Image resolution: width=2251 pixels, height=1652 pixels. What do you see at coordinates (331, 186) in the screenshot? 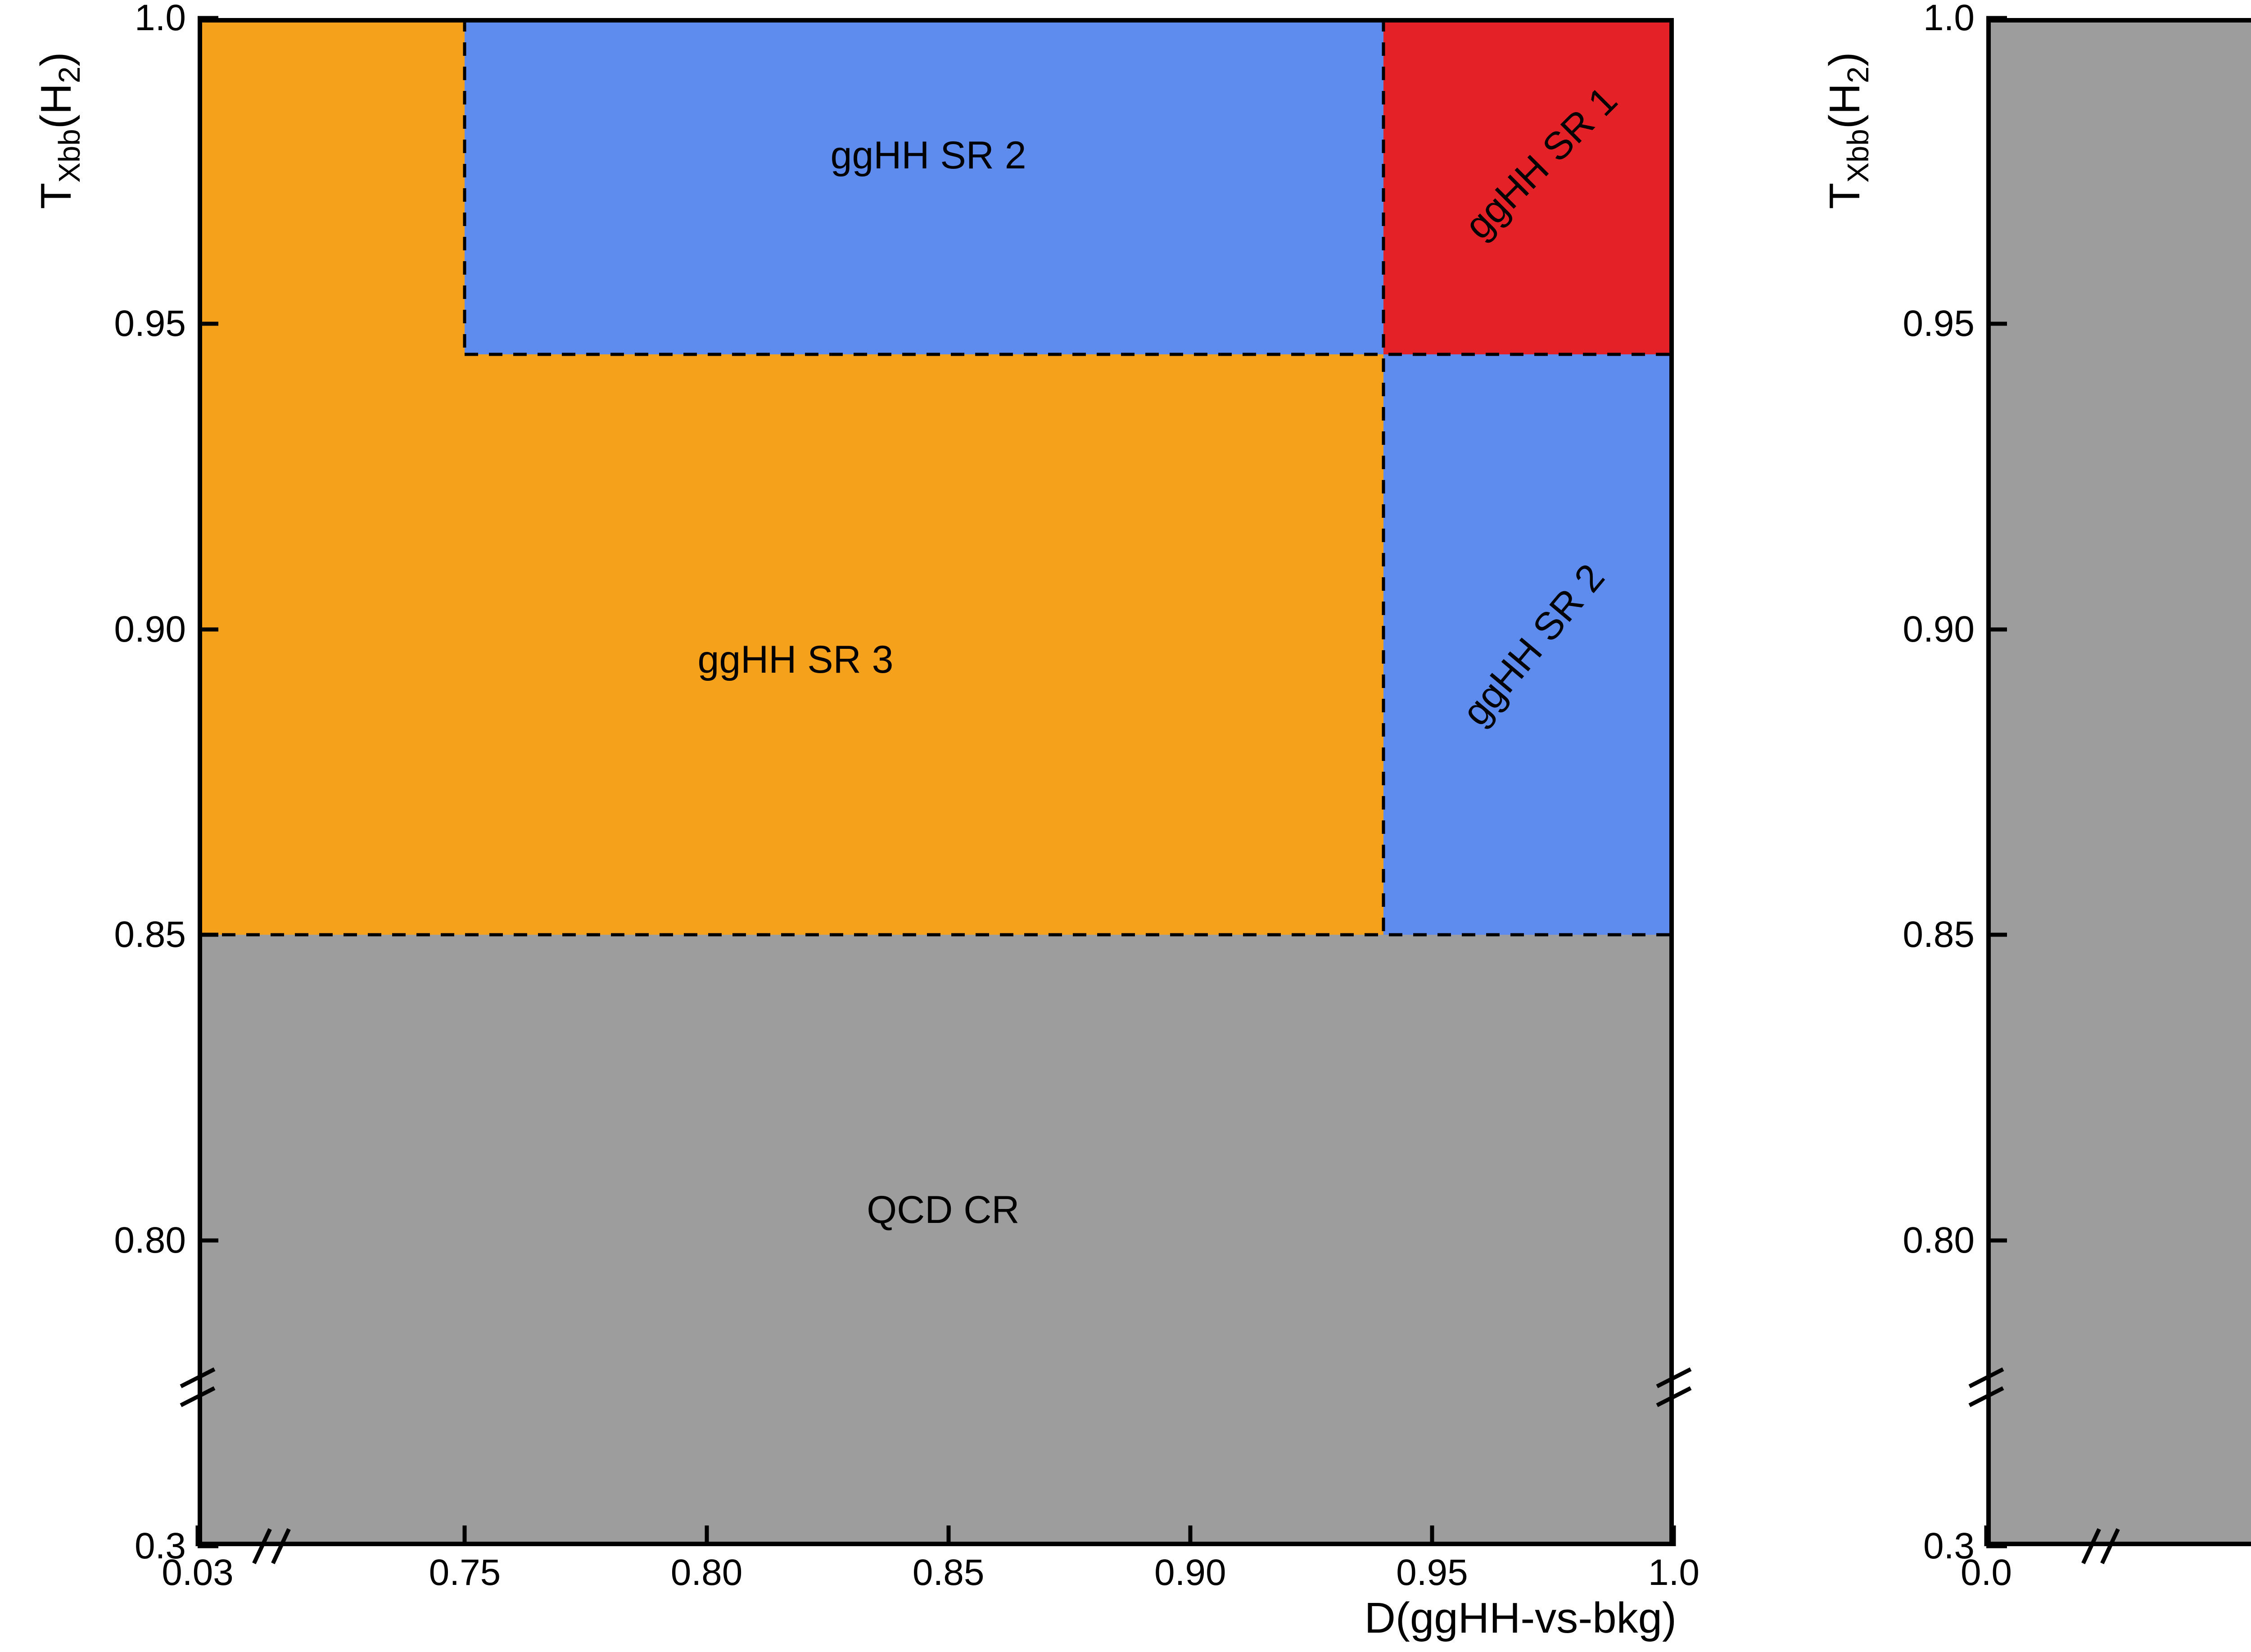
I see `region-gghh-sr3-upper` at bounding box center [331, 186].